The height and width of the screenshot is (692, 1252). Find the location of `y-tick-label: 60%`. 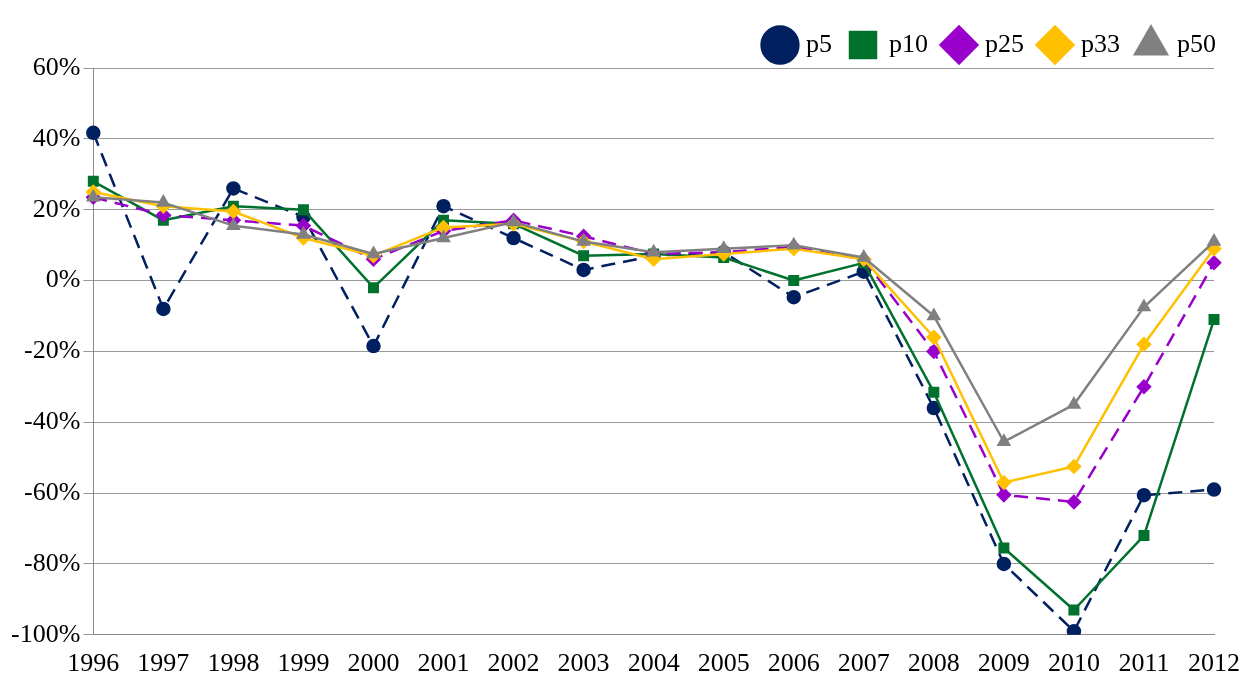

y-tick-label: 60% is located at coordinates (56, 66).